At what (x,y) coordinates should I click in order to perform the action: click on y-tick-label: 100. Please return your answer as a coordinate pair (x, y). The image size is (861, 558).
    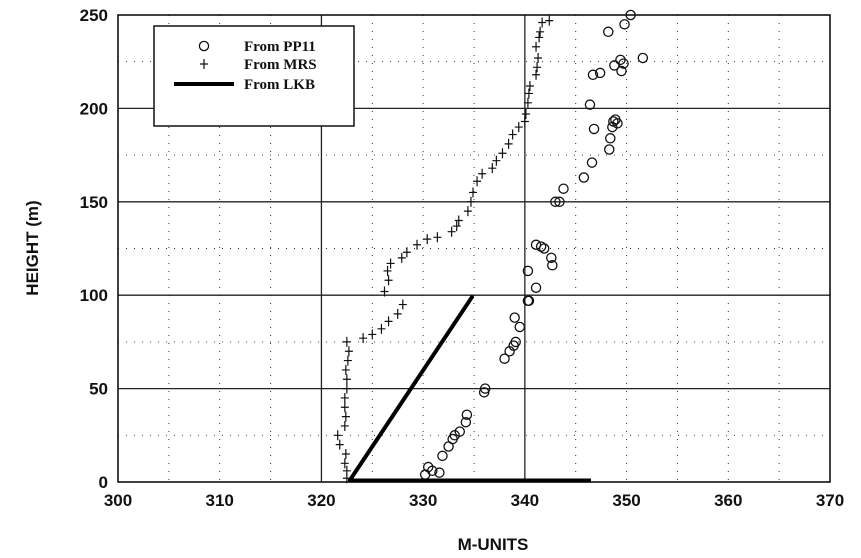
    Looking at the image, I should click on (94, 295).